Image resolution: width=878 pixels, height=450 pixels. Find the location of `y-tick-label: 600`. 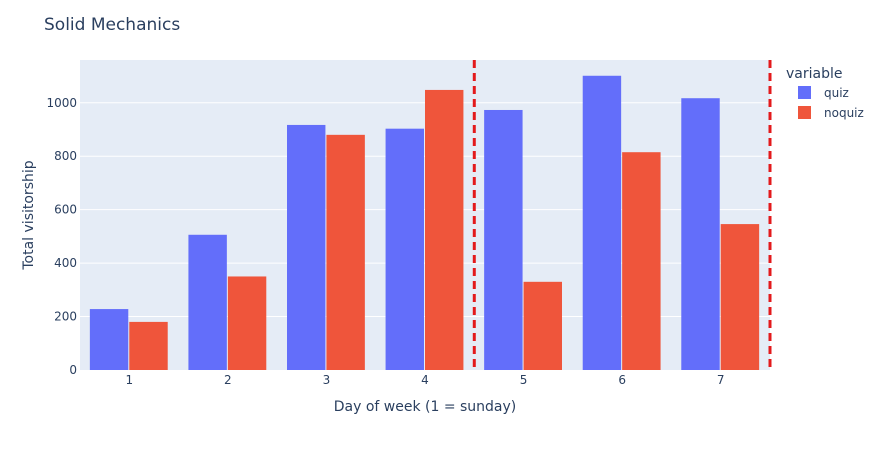

y-tick-label: 600 is located at coordinates (65, 210).